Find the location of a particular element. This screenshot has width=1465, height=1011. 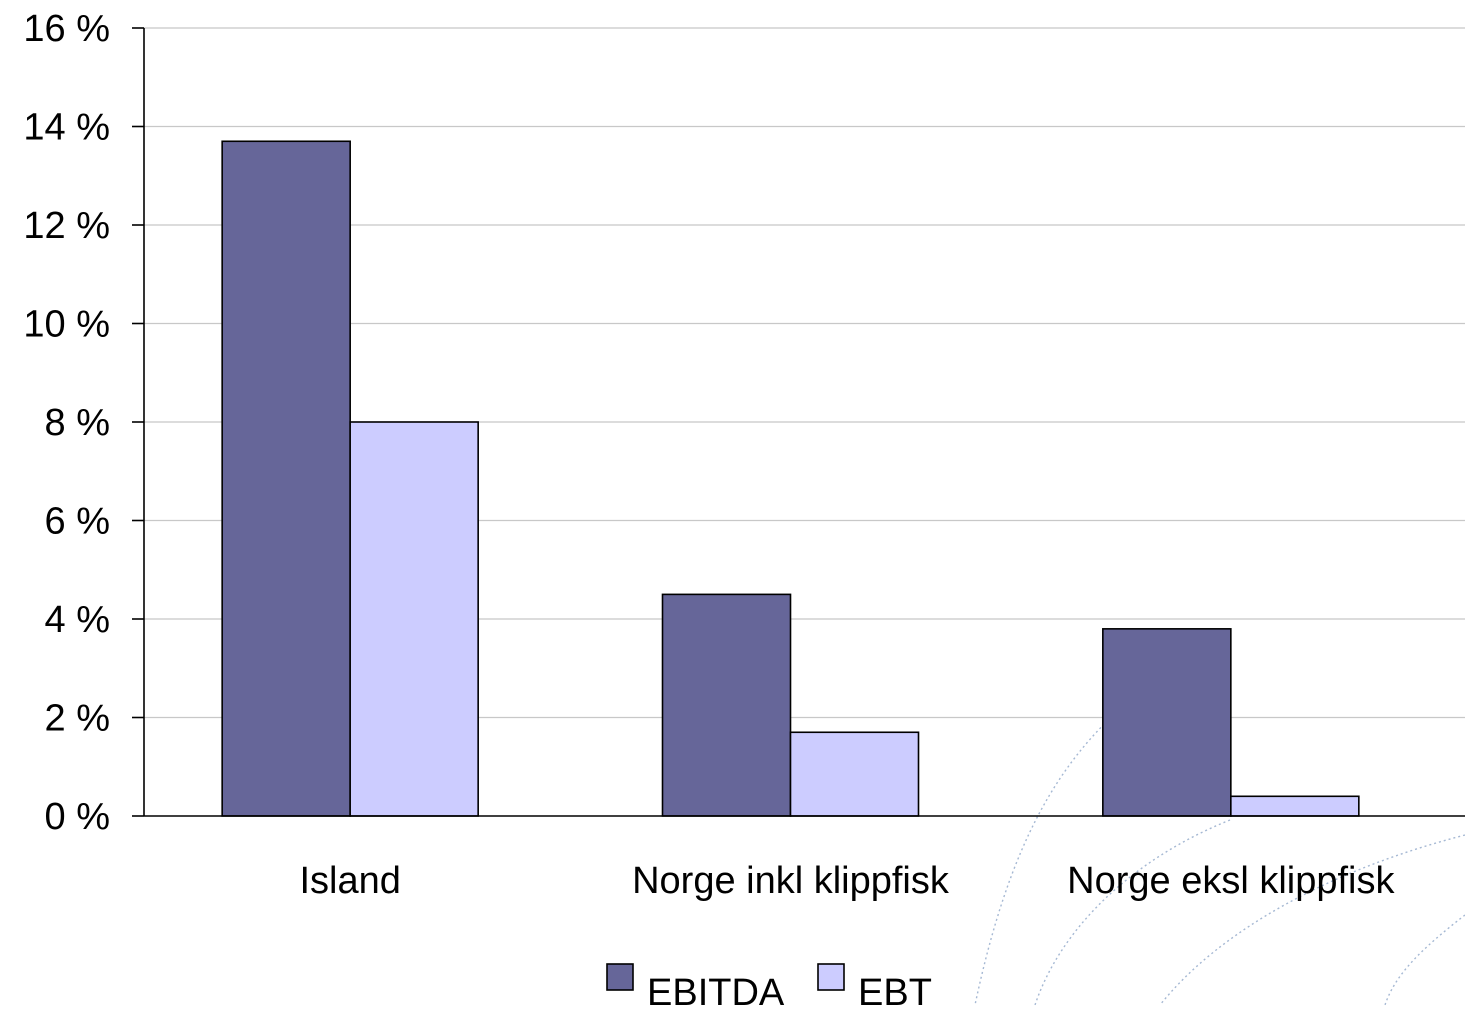

y-tick-label: 12 % is located at coordinates (66, 226).